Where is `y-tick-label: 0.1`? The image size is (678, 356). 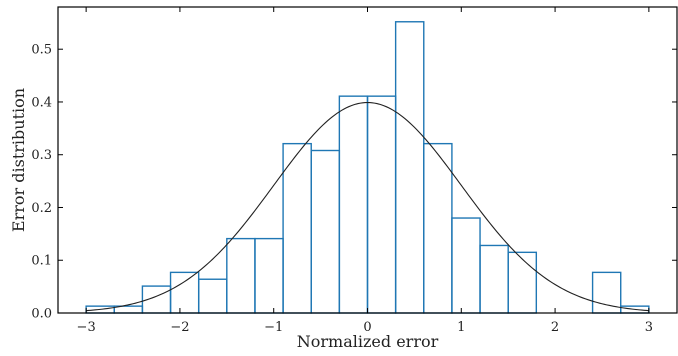
y-tick-label: 0.1 is located at coordinates (41, 261).